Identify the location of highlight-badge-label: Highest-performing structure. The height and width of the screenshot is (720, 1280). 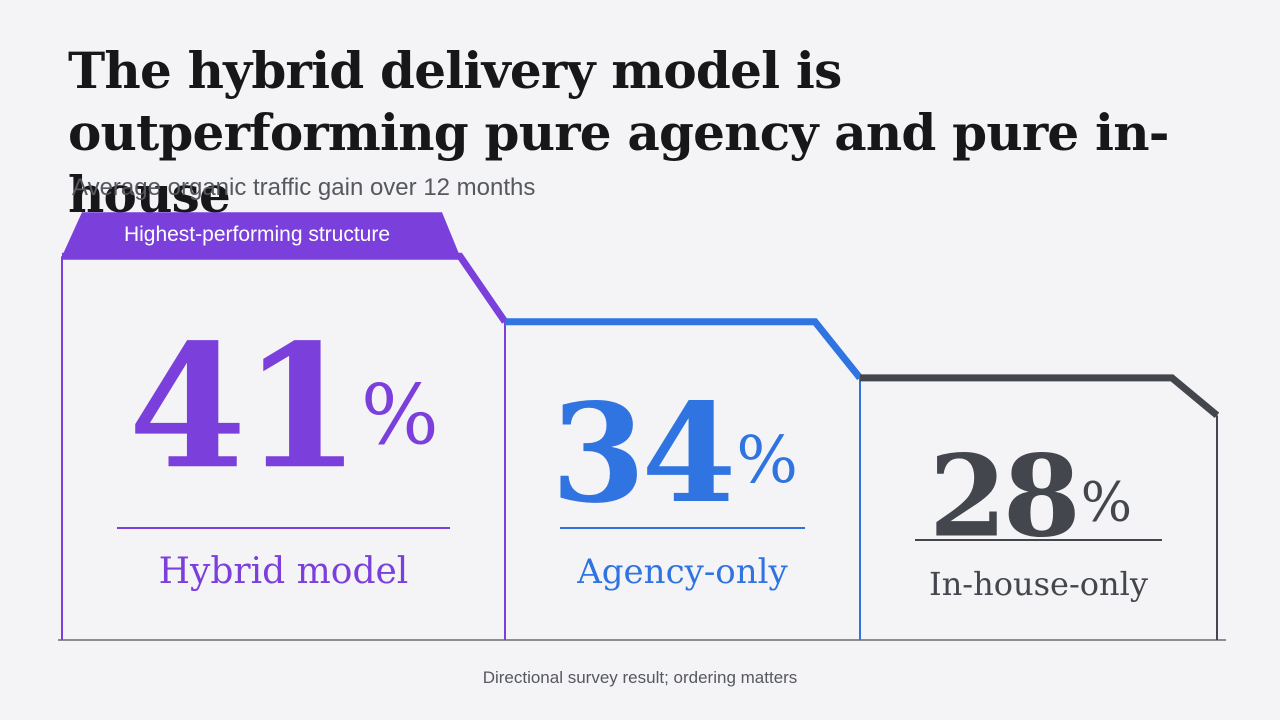
(257, 234).